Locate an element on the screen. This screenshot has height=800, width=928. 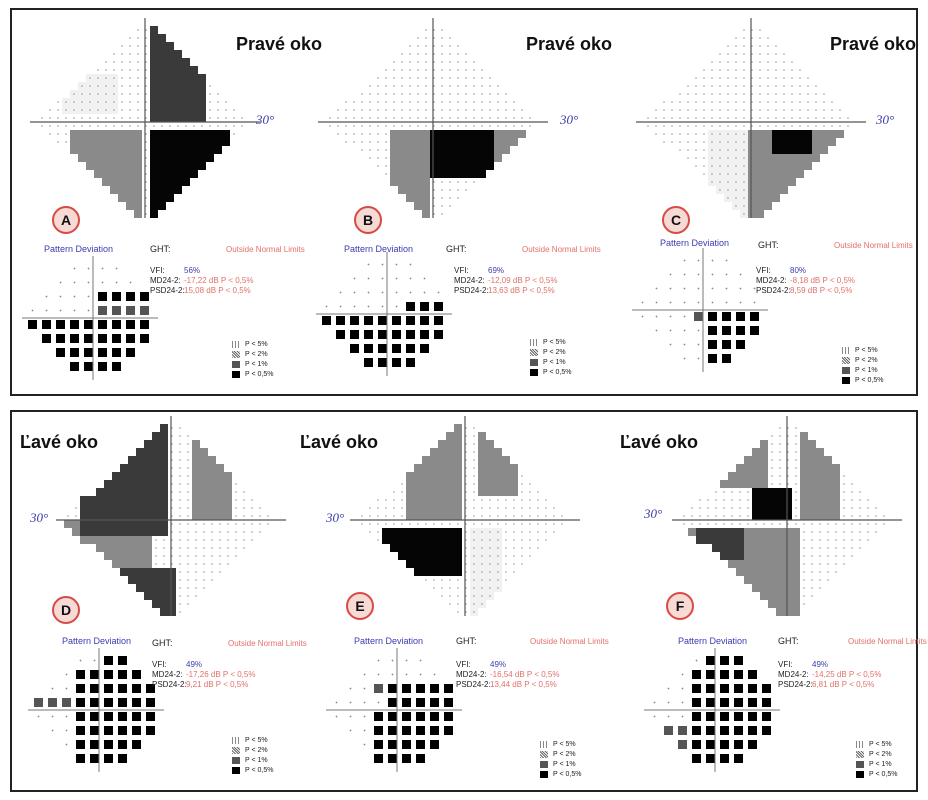
eye-title: Ľavé oko is located at coordinates (339, 442).